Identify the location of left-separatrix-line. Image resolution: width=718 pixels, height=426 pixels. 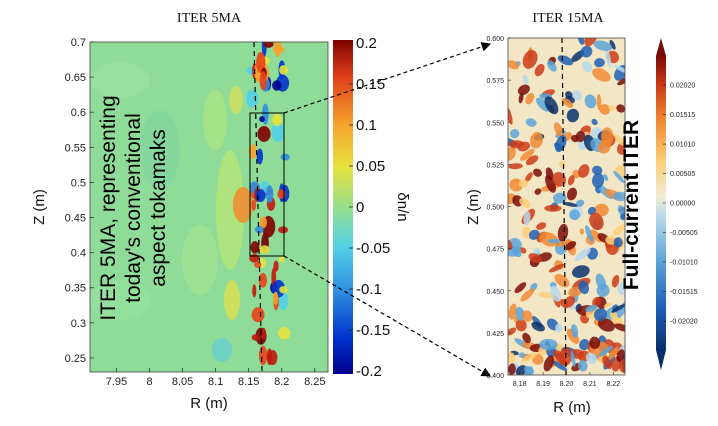
(258, 207).